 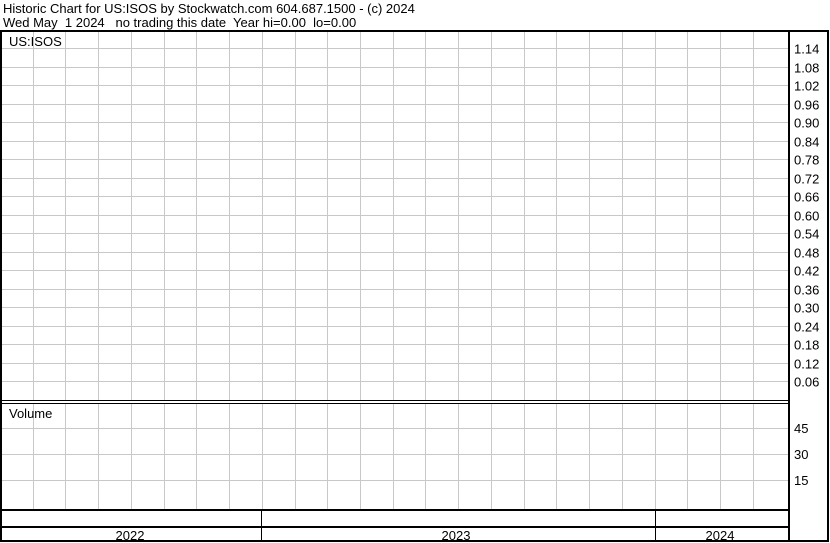 I want to click on price-tick-label: 0.42, so click(x=806, y=271).